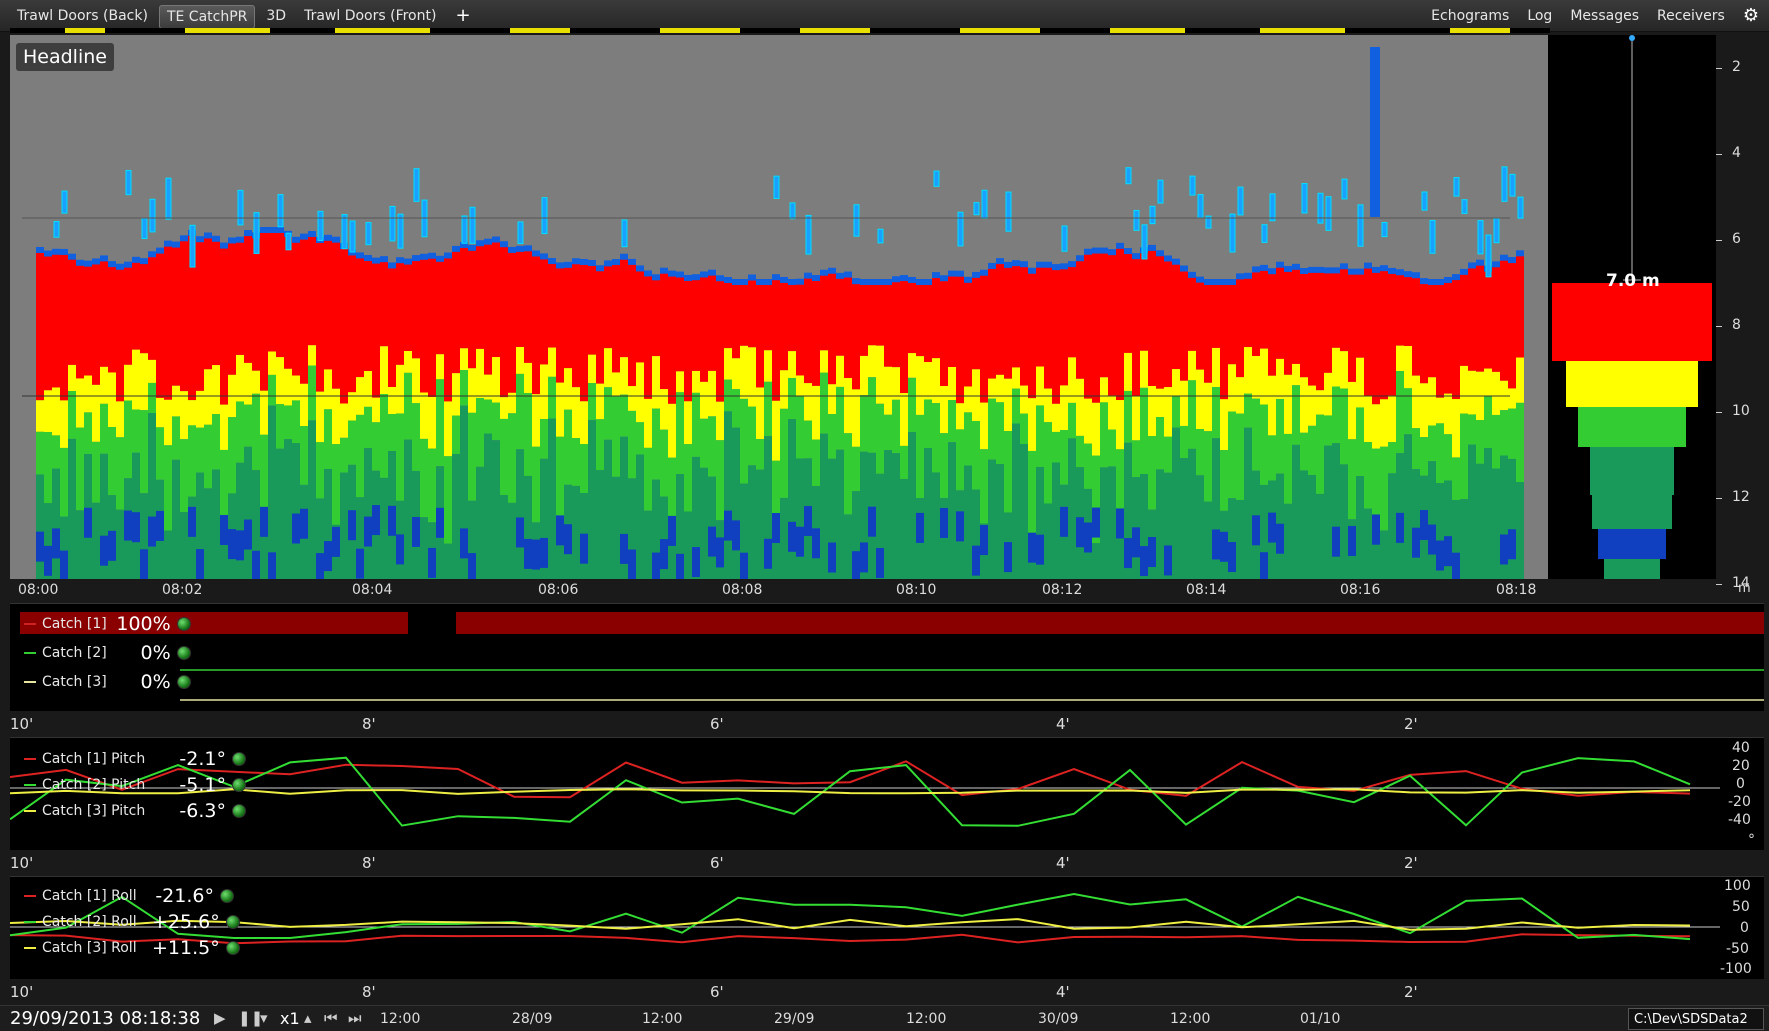 This screenshot has height=1031, width=1769. I want to click on roll-1-name: Catch [1] Roll, so click(89, 896).